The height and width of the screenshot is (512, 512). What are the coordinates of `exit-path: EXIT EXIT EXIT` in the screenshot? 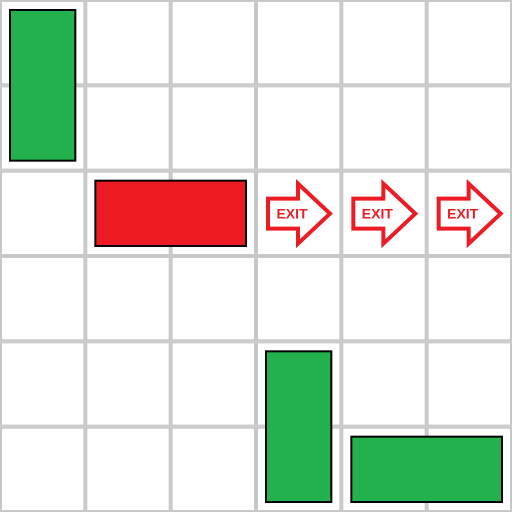 It's located at (385, 214).